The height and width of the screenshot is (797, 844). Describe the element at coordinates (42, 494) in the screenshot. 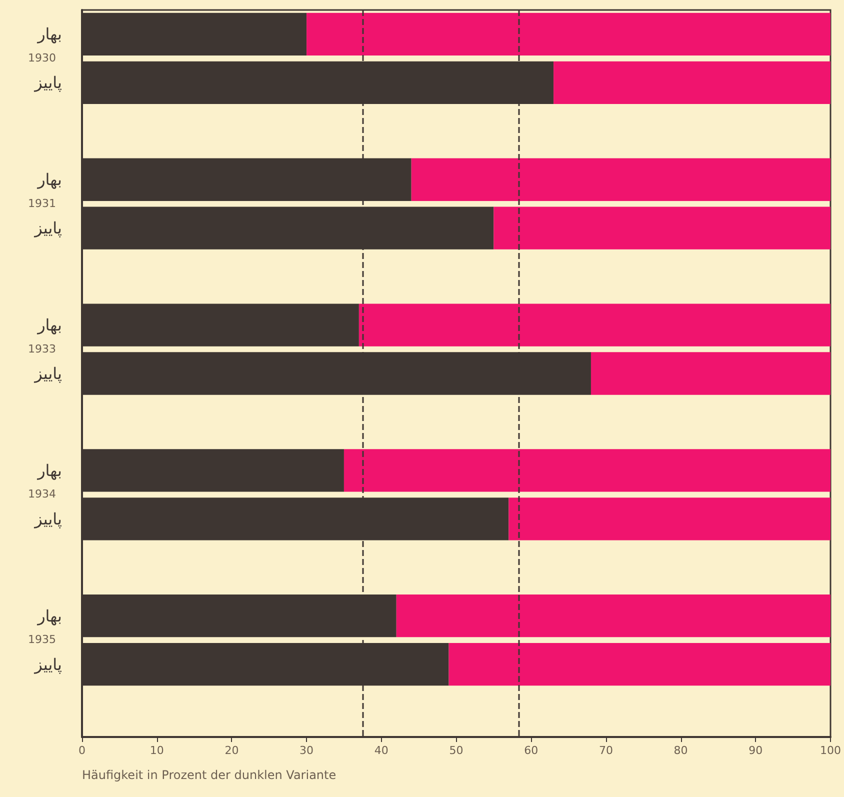

I see `text: 1934` at that location.